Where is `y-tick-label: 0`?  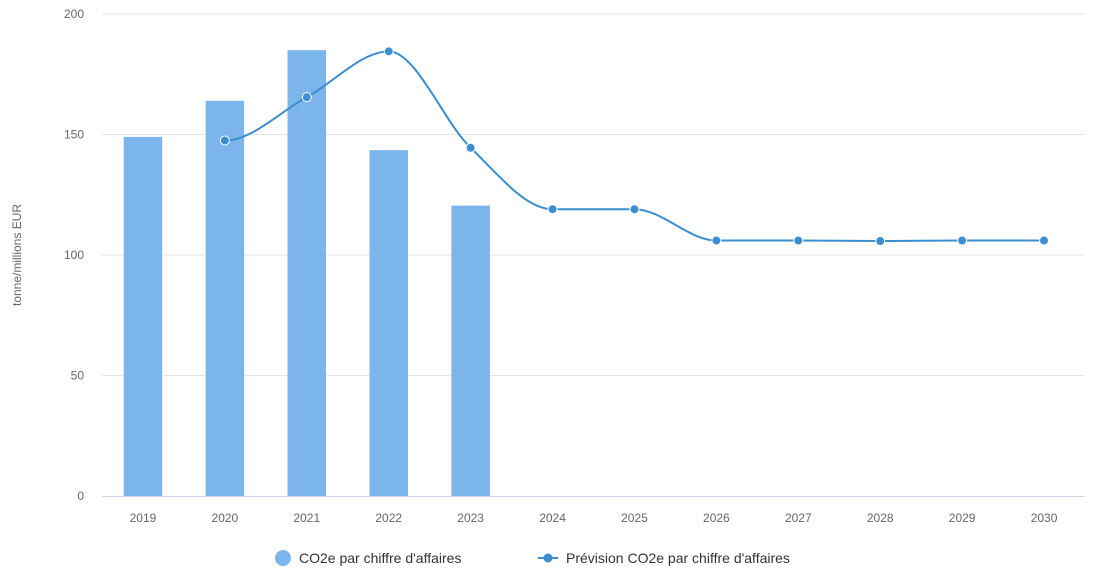
y-tick-label: 0 is located at coordinates (80, 496).